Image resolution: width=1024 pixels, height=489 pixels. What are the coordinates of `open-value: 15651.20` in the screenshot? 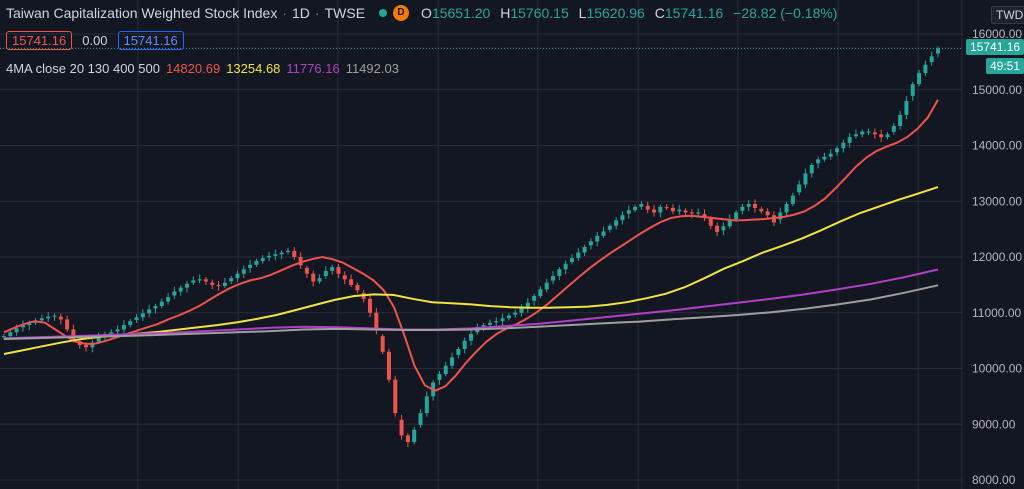 It's located at (461, 13).